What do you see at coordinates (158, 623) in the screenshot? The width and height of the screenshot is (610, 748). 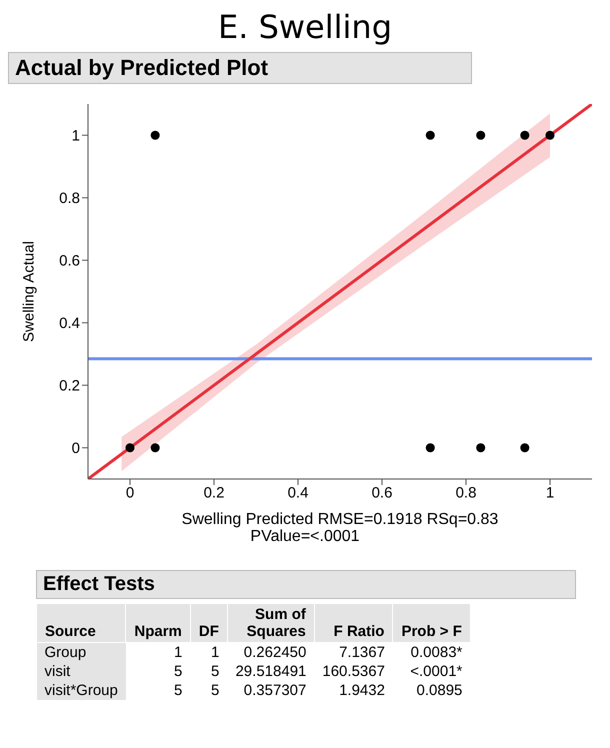 I see `text: Nparm` at bounding box center [158, 623].